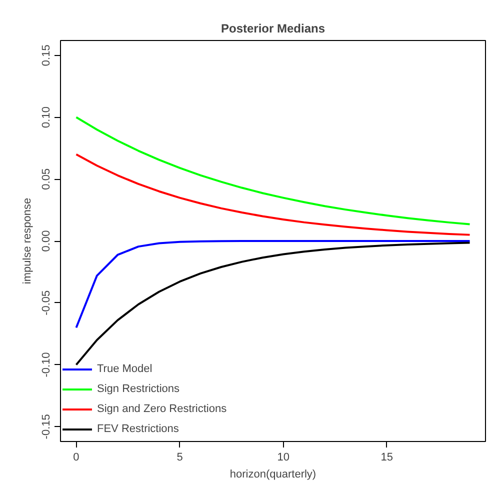  What do you see at coordinates (46, 241) in the screenshot?
I see `y-tick-label: 0.00` at bounding box center [46, 241].